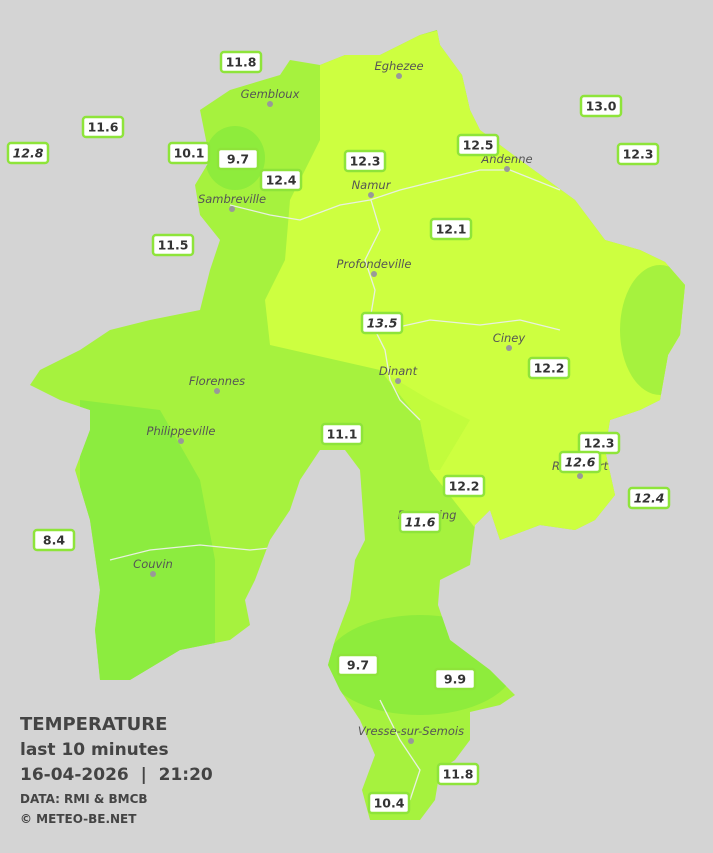 Image resolution: width=713 pixels, height=853 pixels. I want to click on city-label: Florennes, so click(217, 381).